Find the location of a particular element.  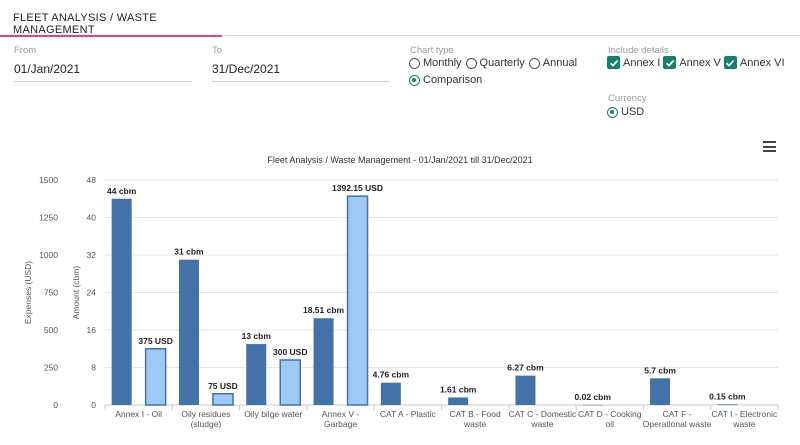

from-date-input: 01/Jan/2021 is located at coordinates (103, 72).